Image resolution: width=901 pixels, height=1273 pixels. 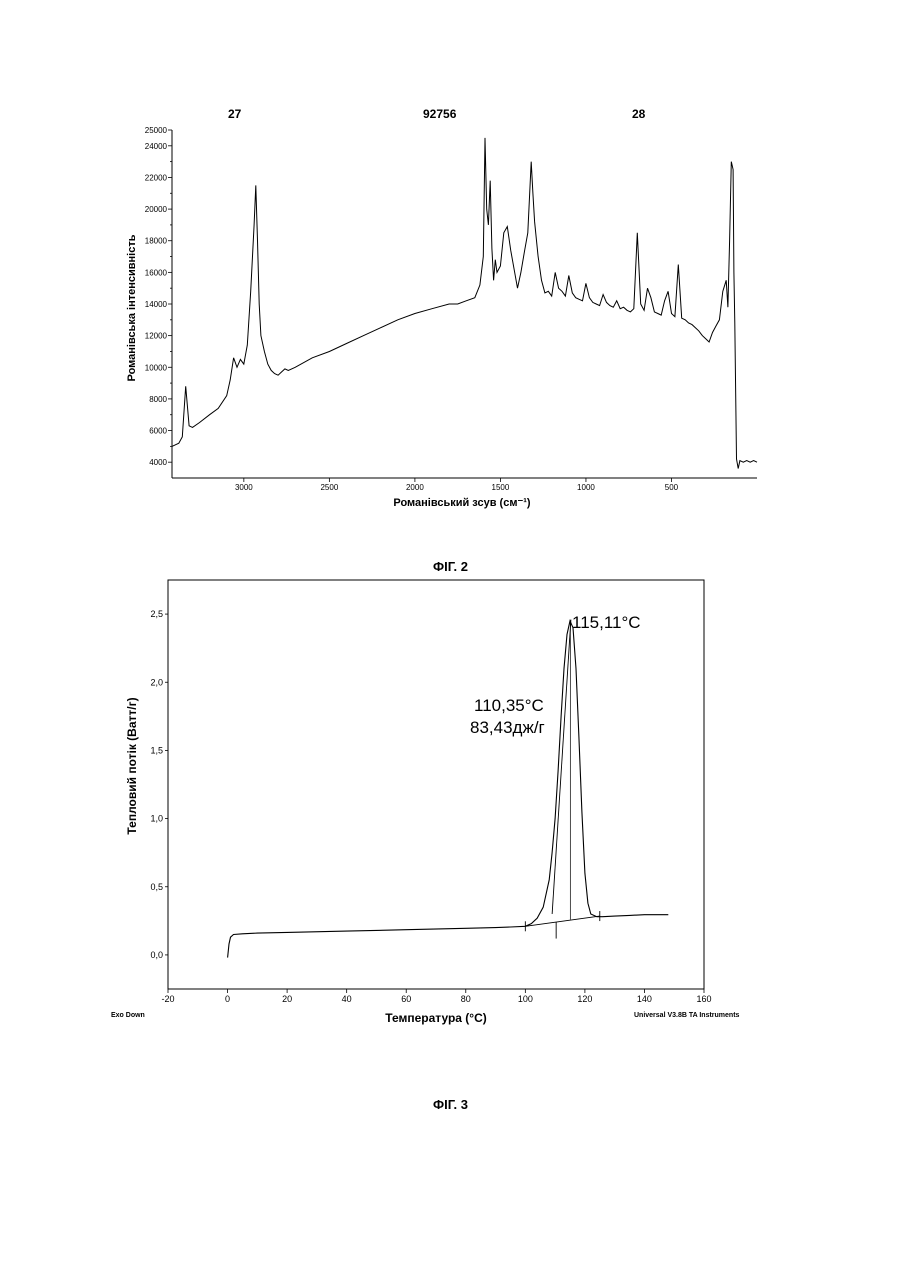 What do you see at coordinates (158, 431) in the screenshot?
I see `y-tick-label: 6000` at bounding box center [158, 431].